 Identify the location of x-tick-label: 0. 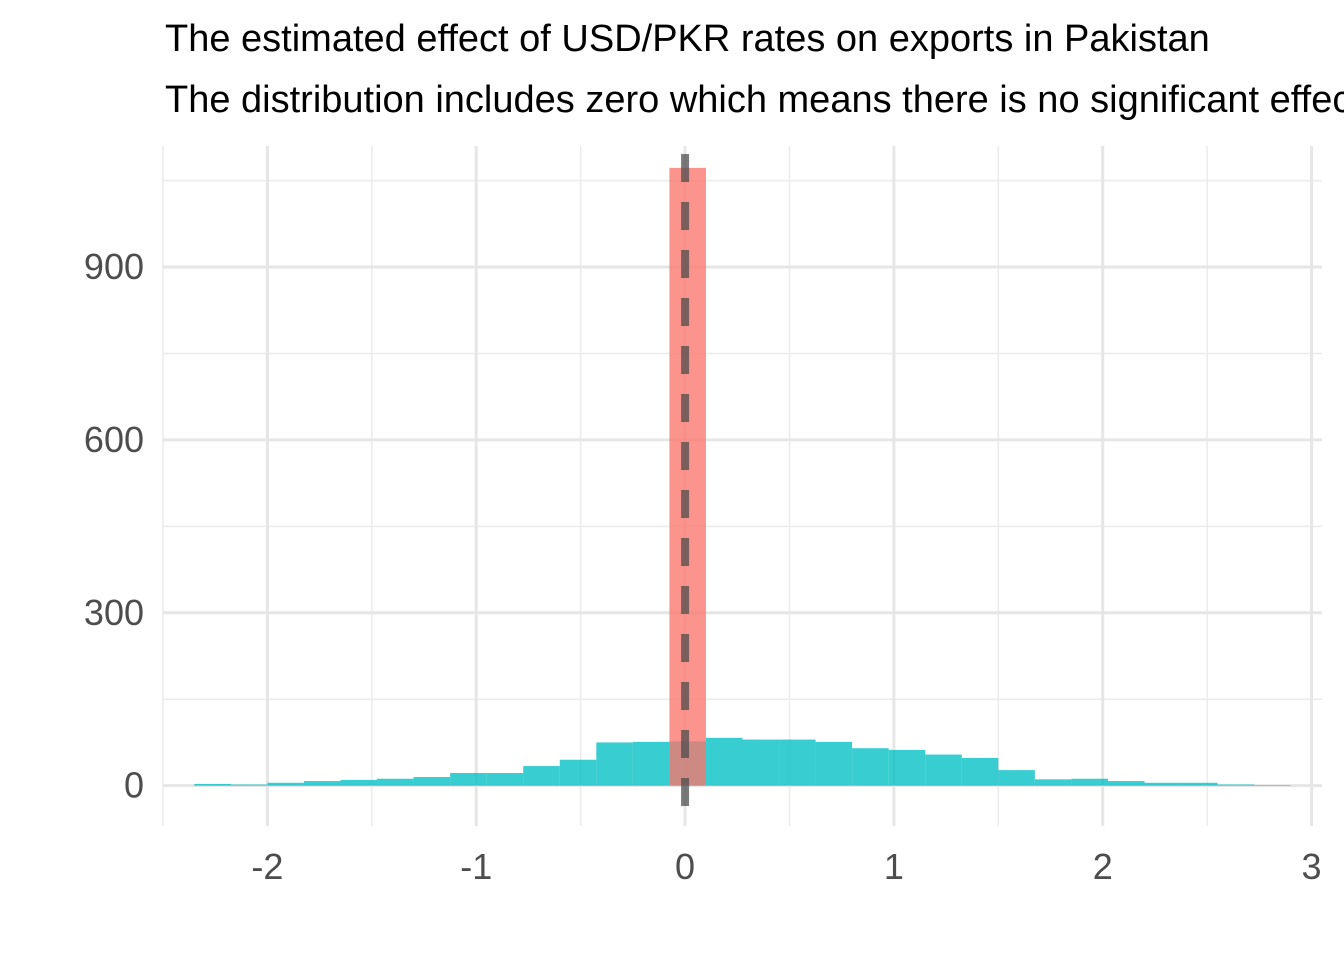
(685, 866).